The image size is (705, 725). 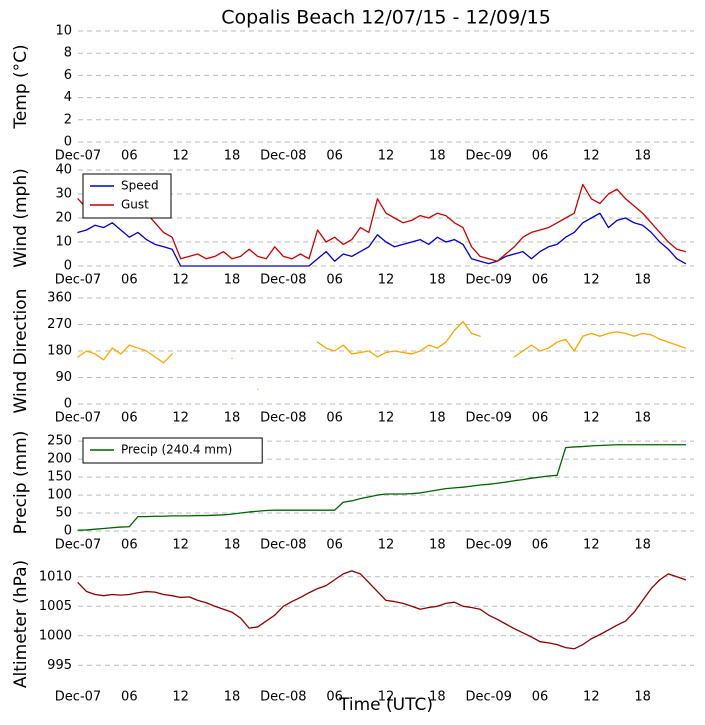 I want to click on y-tick-label: 1000, so click(x=55, y=635).